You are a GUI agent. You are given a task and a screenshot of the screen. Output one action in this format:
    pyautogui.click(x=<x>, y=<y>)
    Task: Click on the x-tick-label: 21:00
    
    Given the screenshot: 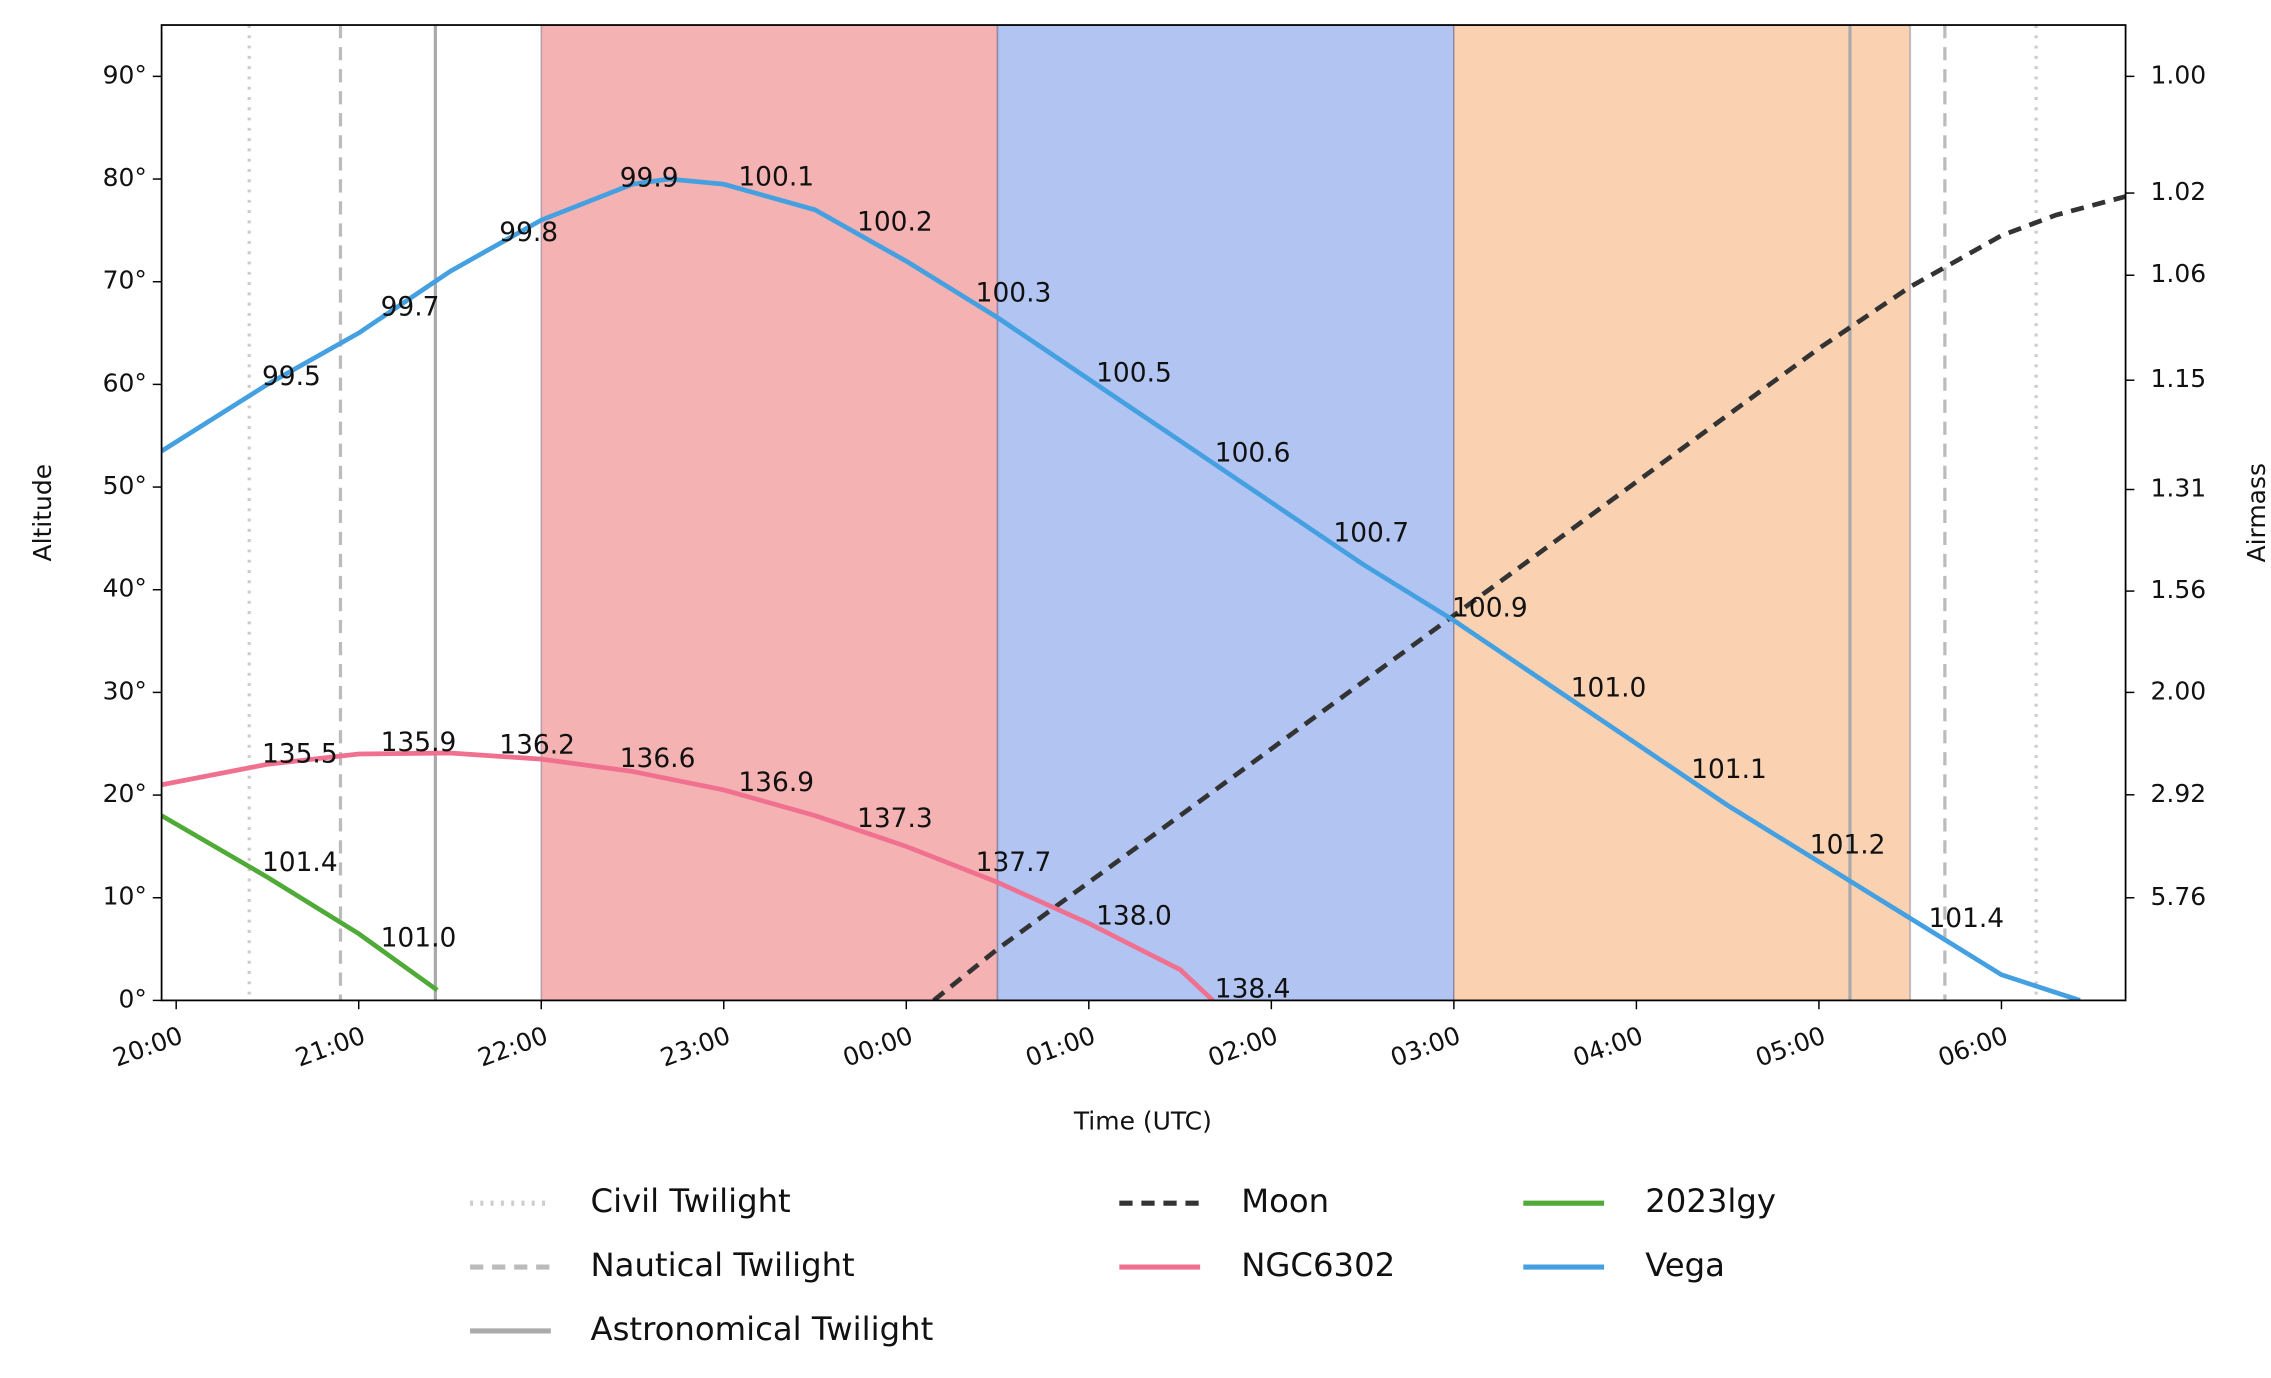 What is the action you would take?
    pyautogui.click(x=330, y=1047)
    